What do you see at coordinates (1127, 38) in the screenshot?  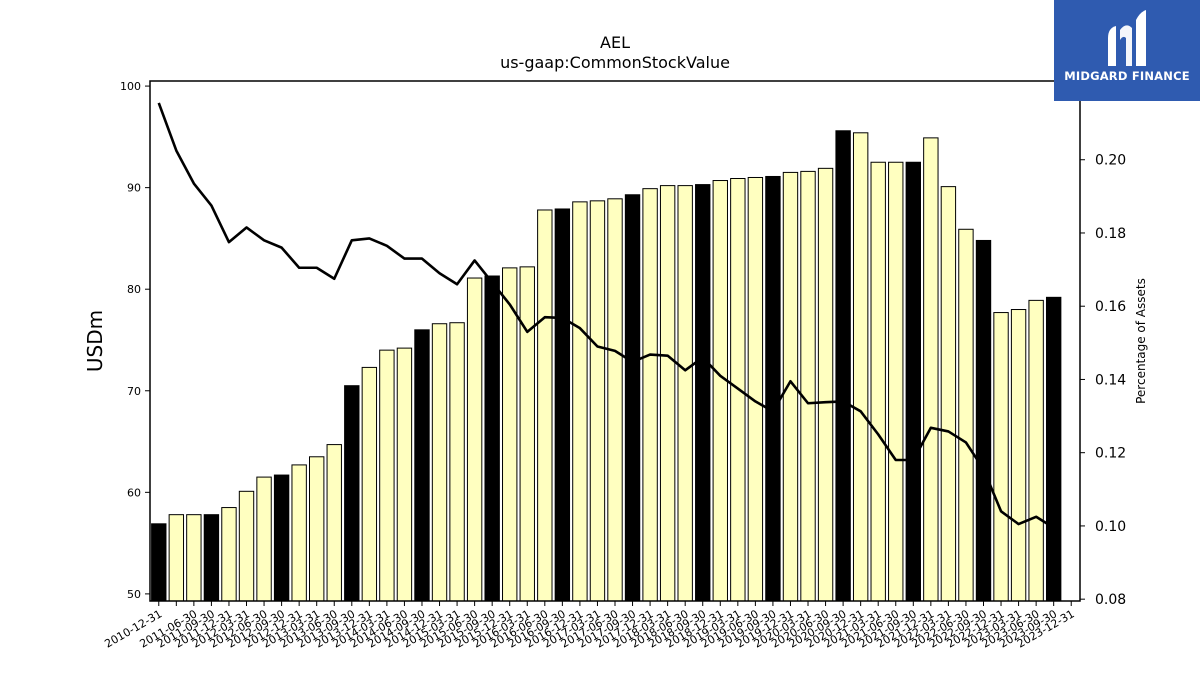 I see `midgard-logo-icon` at bounding box center [1127, 38].